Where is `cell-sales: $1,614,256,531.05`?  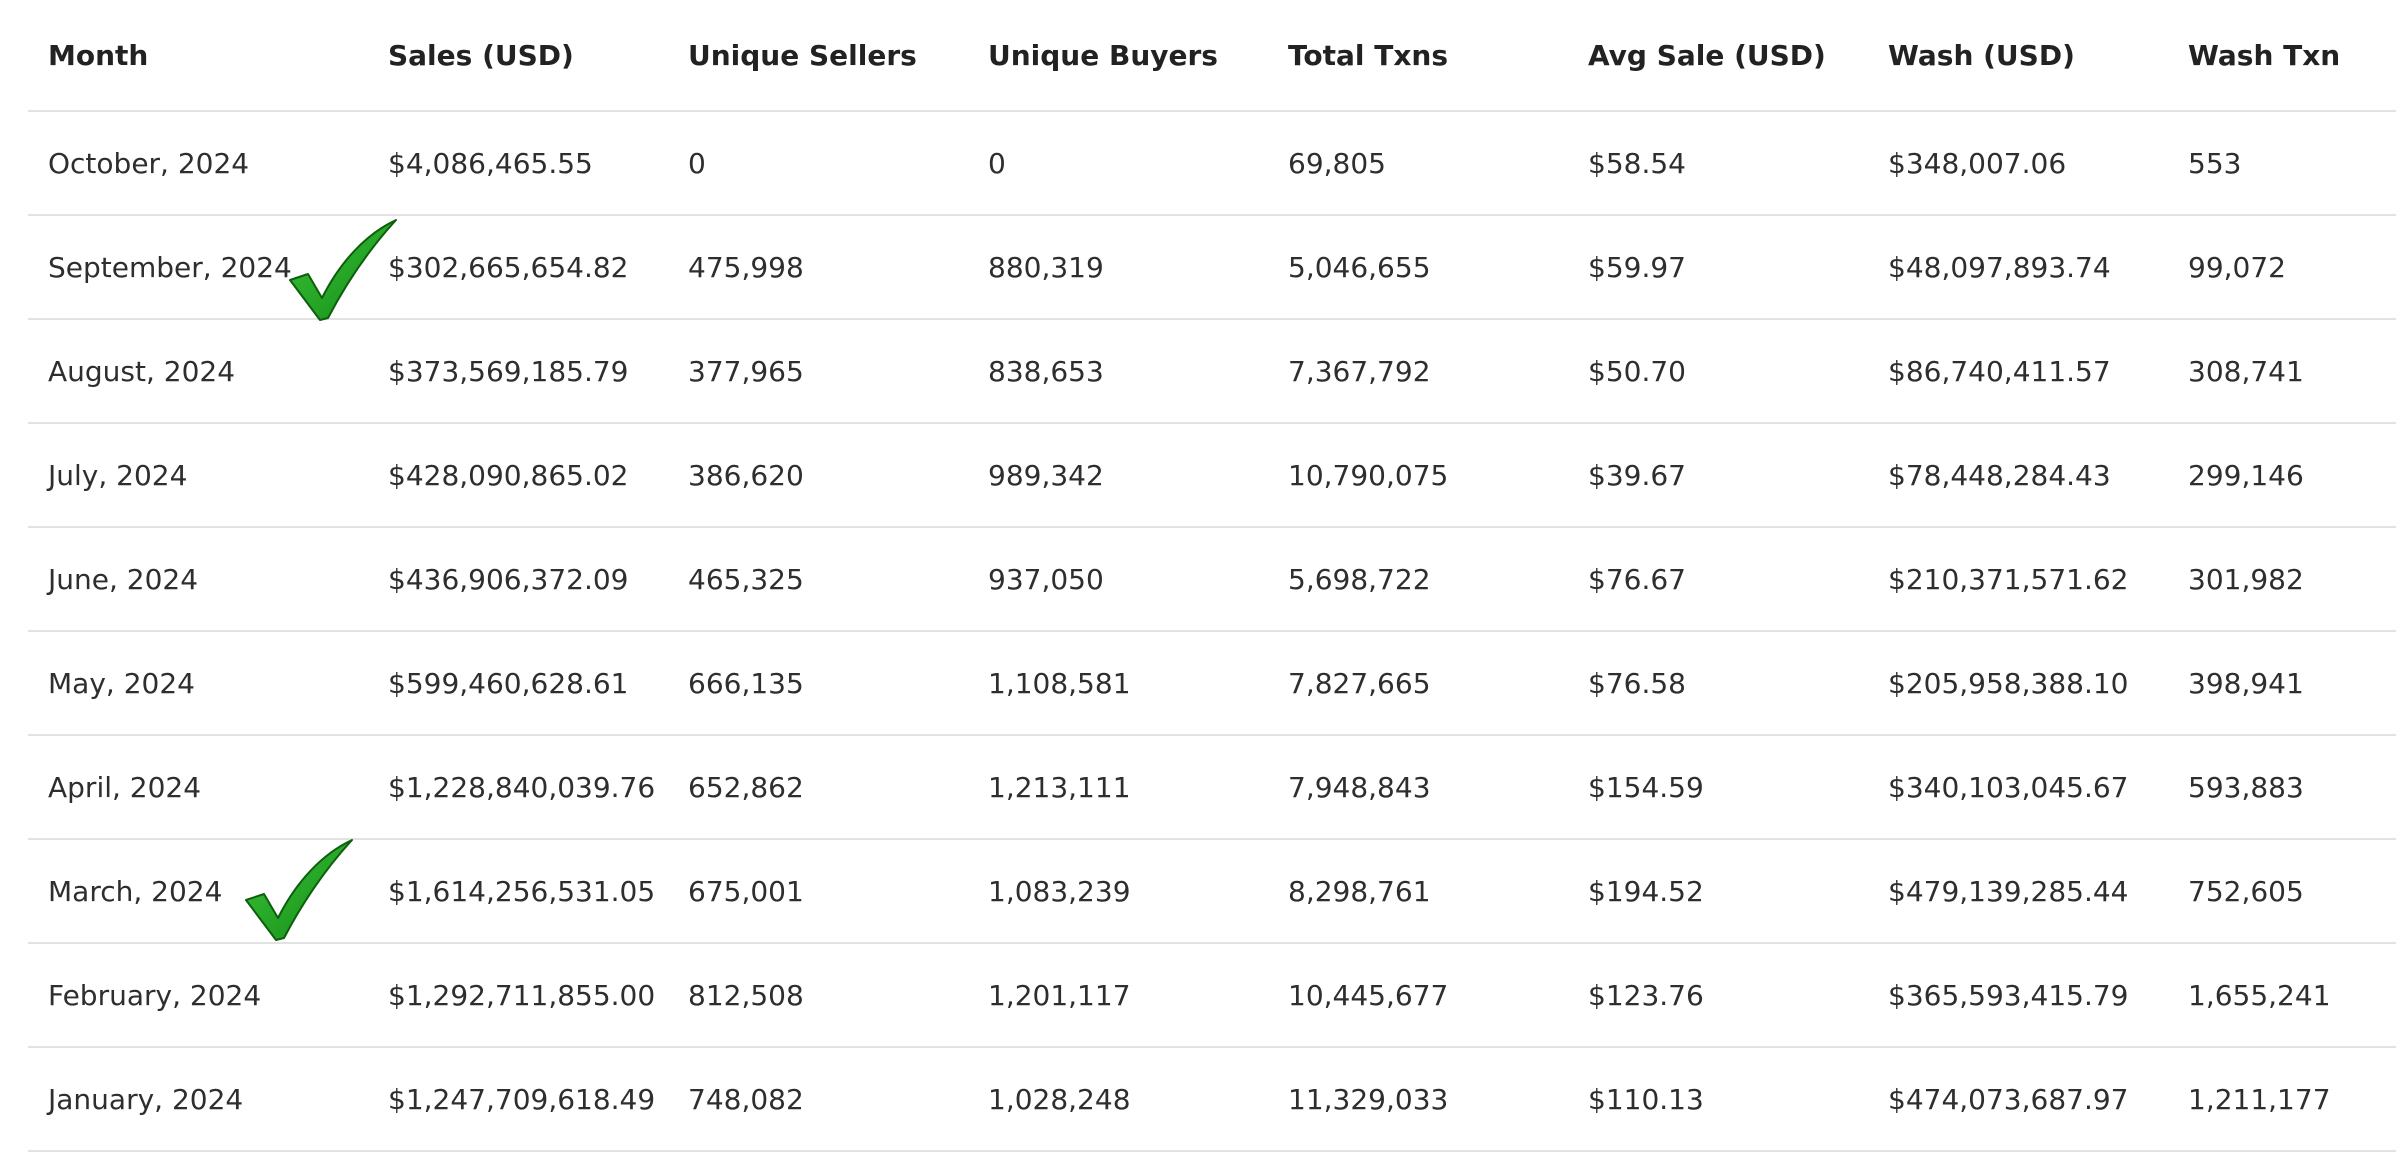 cell-sales: $1,614,256,531.05 is located at coordinates (518, 891).